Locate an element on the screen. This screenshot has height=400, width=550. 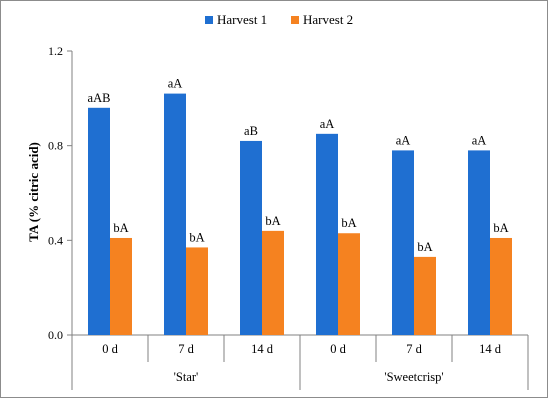
y-tick-label: 0.4 is located at coordinates (55, 240).